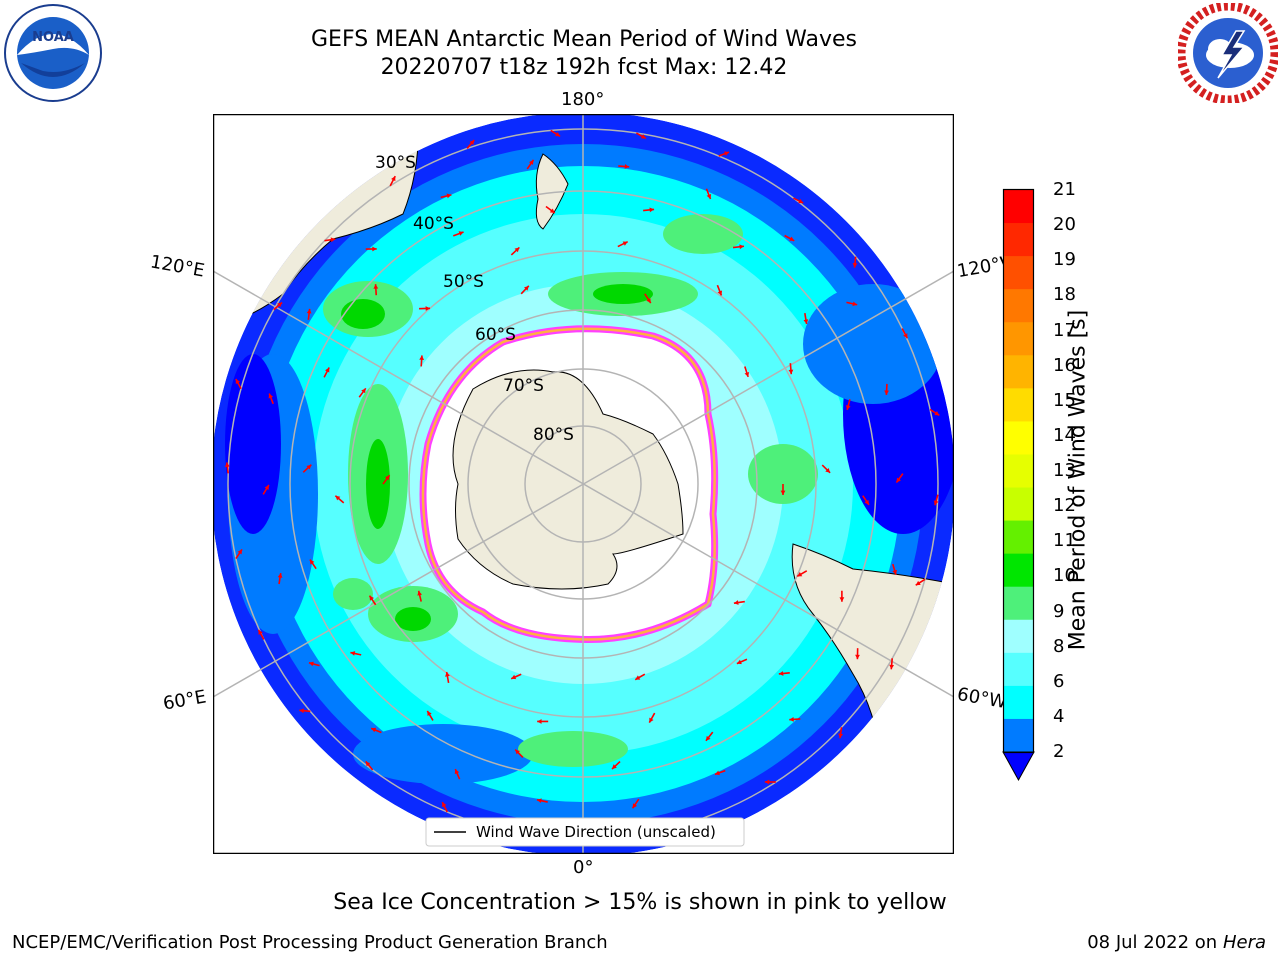 The height and width of the screenshot is (960, 1280). I want to click on lat-label-60s: 60°S, so click(495, 335).